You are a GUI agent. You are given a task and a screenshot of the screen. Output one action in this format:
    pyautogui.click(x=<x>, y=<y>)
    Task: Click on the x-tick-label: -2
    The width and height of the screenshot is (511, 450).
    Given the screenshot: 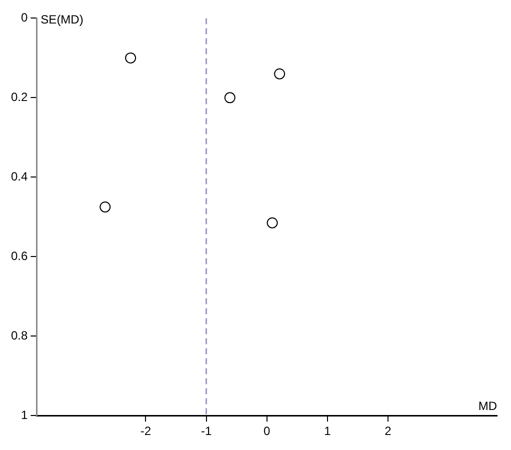 What is the action you would take?
    pyautogui.click(x=146, y=431)
    